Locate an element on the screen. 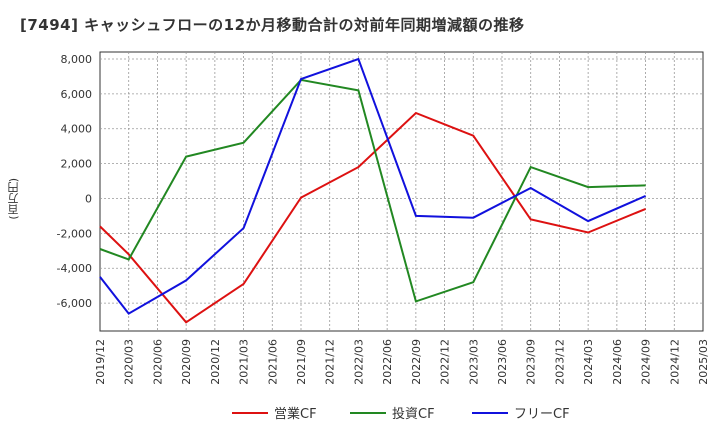 The height and width of the screenshot is (440, 720). x-tick-label: 2021/06 is located at coordinates (272, 362).